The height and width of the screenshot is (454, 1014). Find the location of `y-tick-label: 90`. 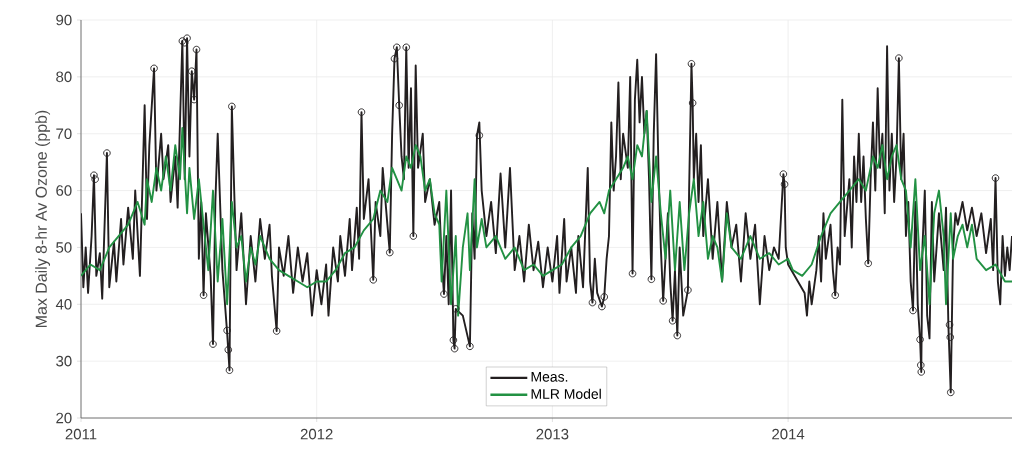

y-tick-label: 90 is located at coordinates (64, 20).